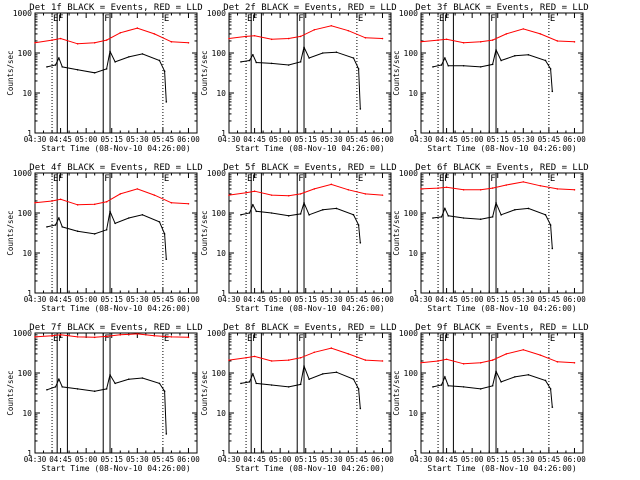 The width and height of the screenshot is (640, 480). I want to click on panel-title: Det 4f BLACK = Events, RED = LLD, so click(115, 168).